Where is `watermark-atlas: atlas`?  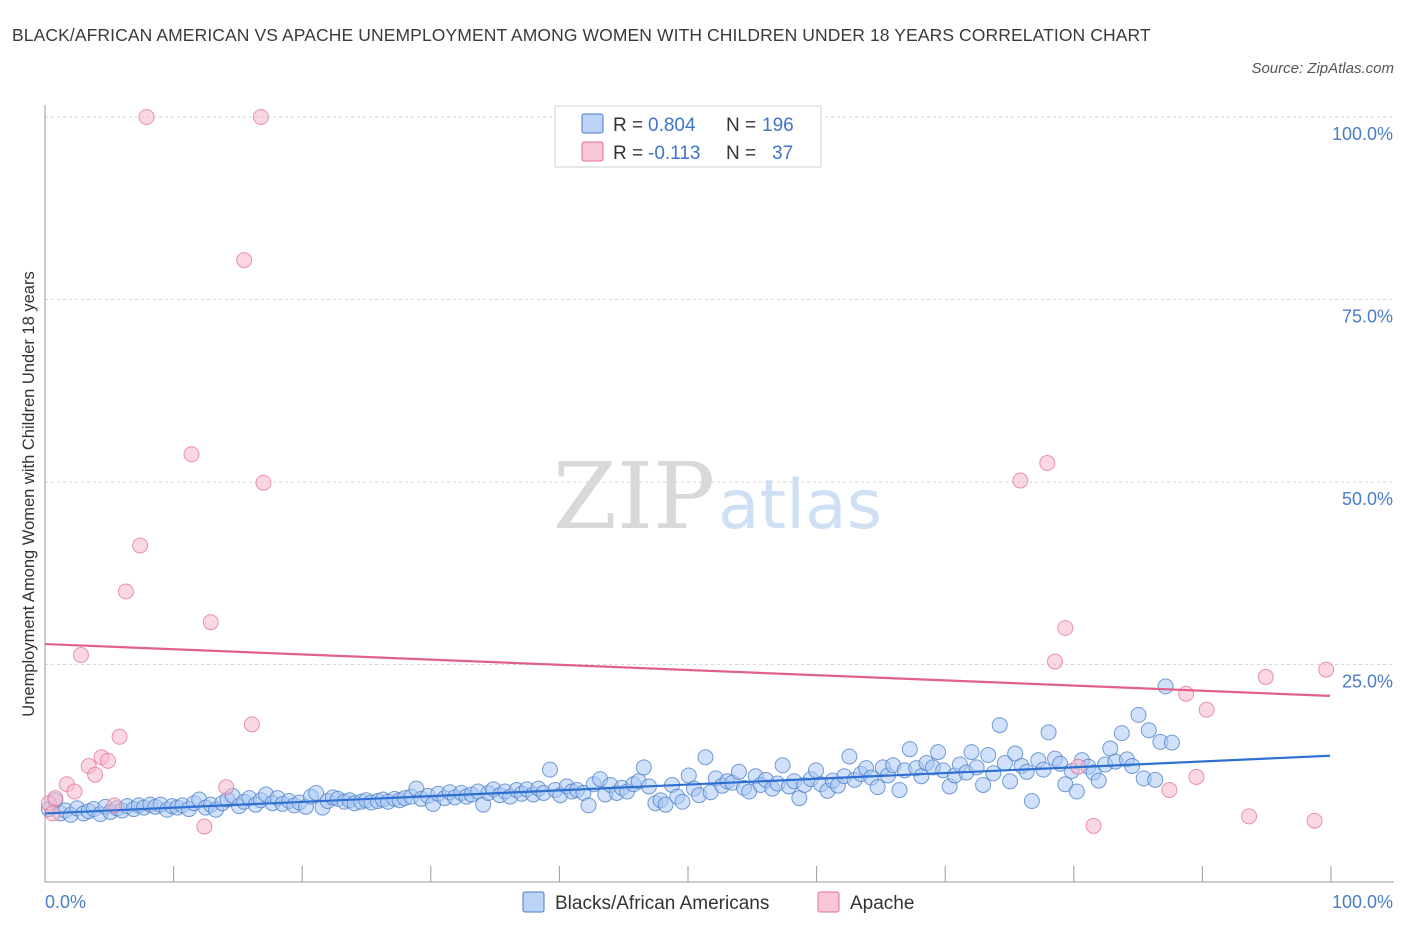
watermark-atlas: atlas is located at coordinates (800, 505).